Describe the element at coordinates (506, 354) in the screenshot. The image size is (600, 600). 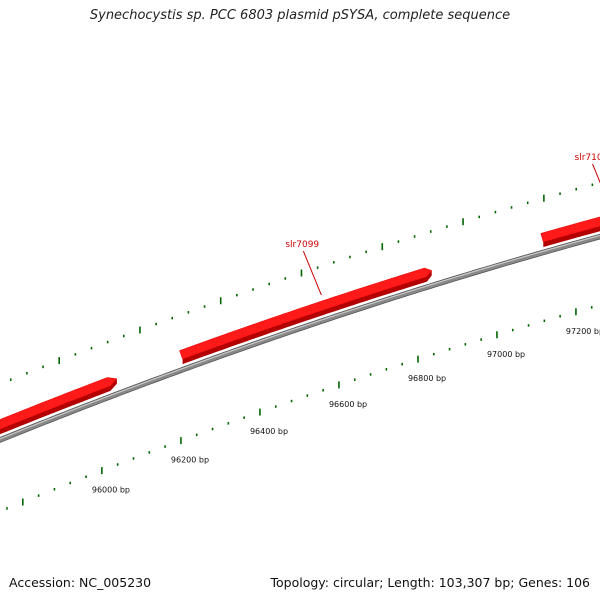
I see `scale-tick-label: 97000 bp` at that location.